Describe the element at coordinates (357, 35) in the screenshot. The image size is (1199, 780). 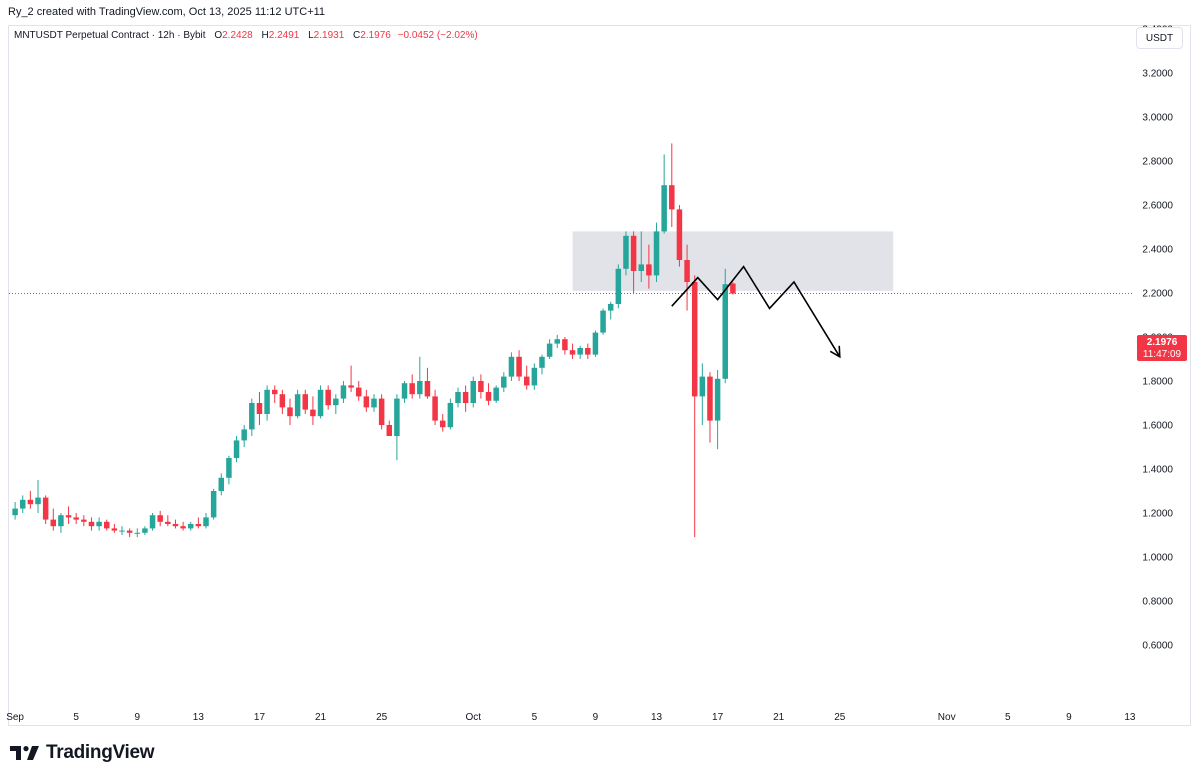
I see `close-label: C` at that location.